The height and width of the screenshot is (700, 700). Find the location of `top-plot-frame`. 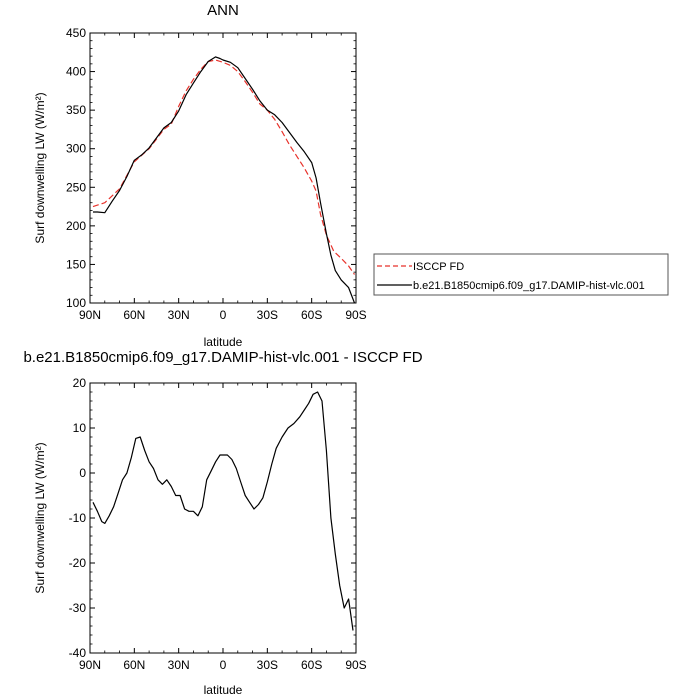

top-plot-frame is located at coordinates (223, 168).